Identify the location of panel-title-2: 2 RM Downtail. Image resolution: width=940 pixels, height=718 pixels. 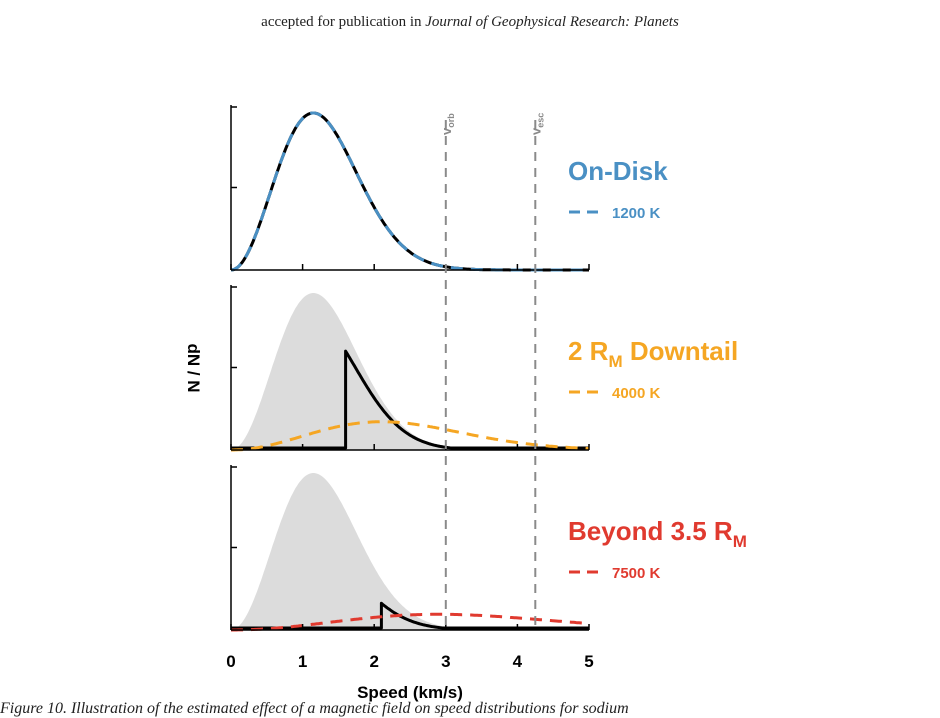
(653, 353).